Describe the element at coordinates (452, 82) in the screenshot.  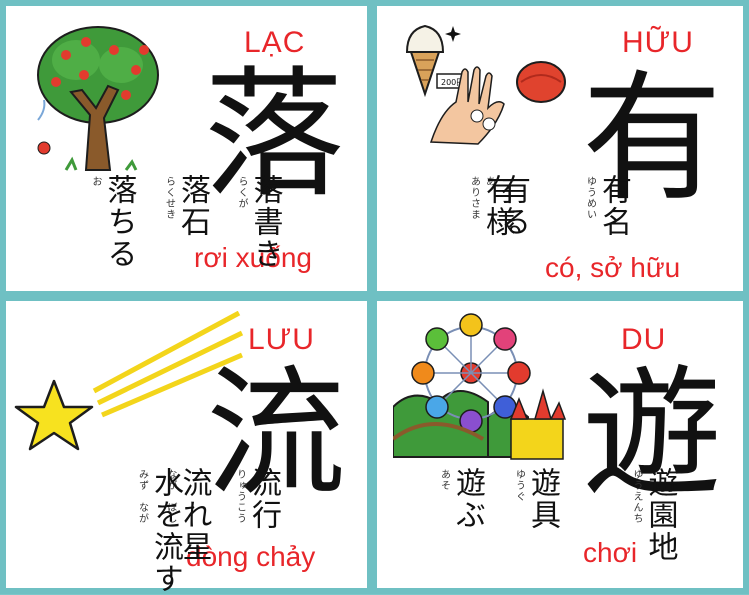
I see `price-tag-text: 200円` at that location.